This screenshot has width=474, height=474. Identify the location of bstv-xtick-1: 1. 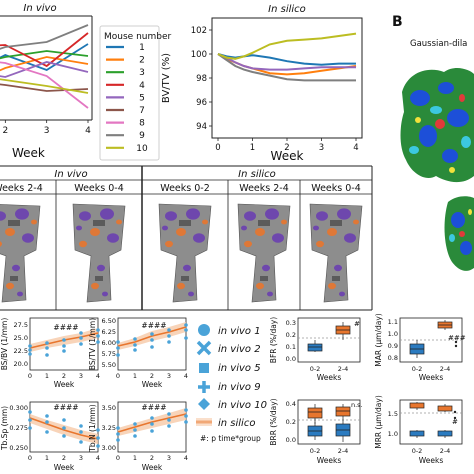
(135, 376).